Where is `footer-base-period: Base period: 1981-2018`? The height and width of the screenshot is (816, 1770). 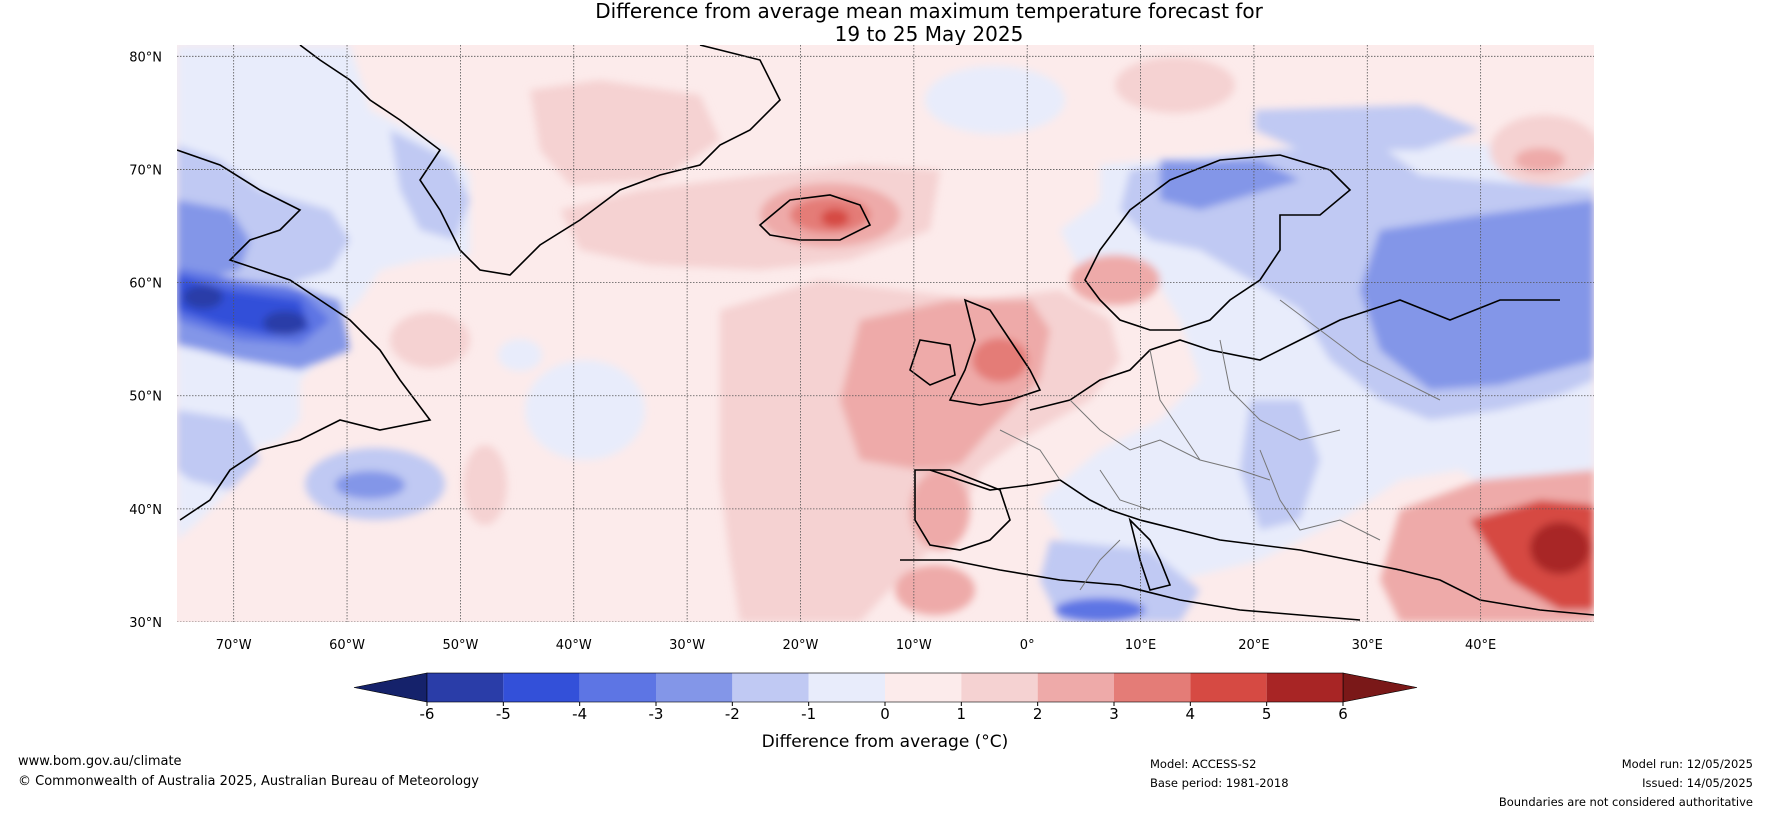 footer-base-period: Base period: 1981-2018 is located at coordinates (1219, 783).